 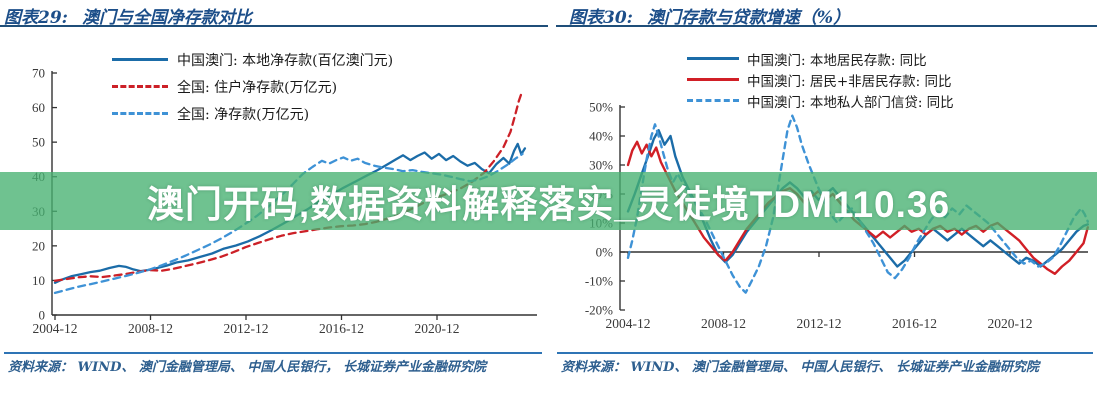 What do you see at coordinates (274, 26) in the screenshot?
I see `chart29-title-underline` at bounding box center [274, 26].